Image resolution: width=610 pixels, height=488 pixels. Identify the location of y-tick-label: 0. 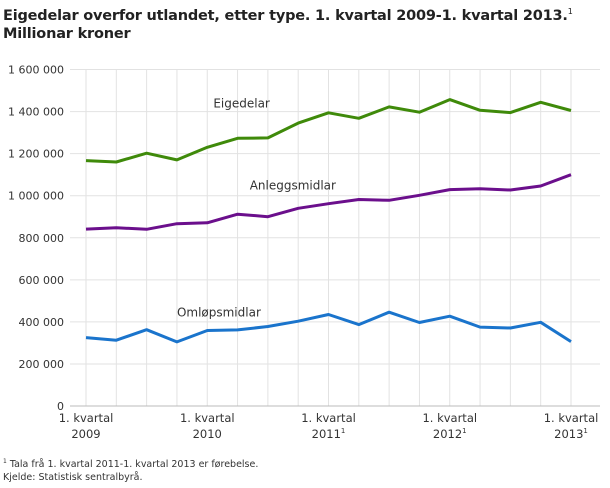
(60, 406).